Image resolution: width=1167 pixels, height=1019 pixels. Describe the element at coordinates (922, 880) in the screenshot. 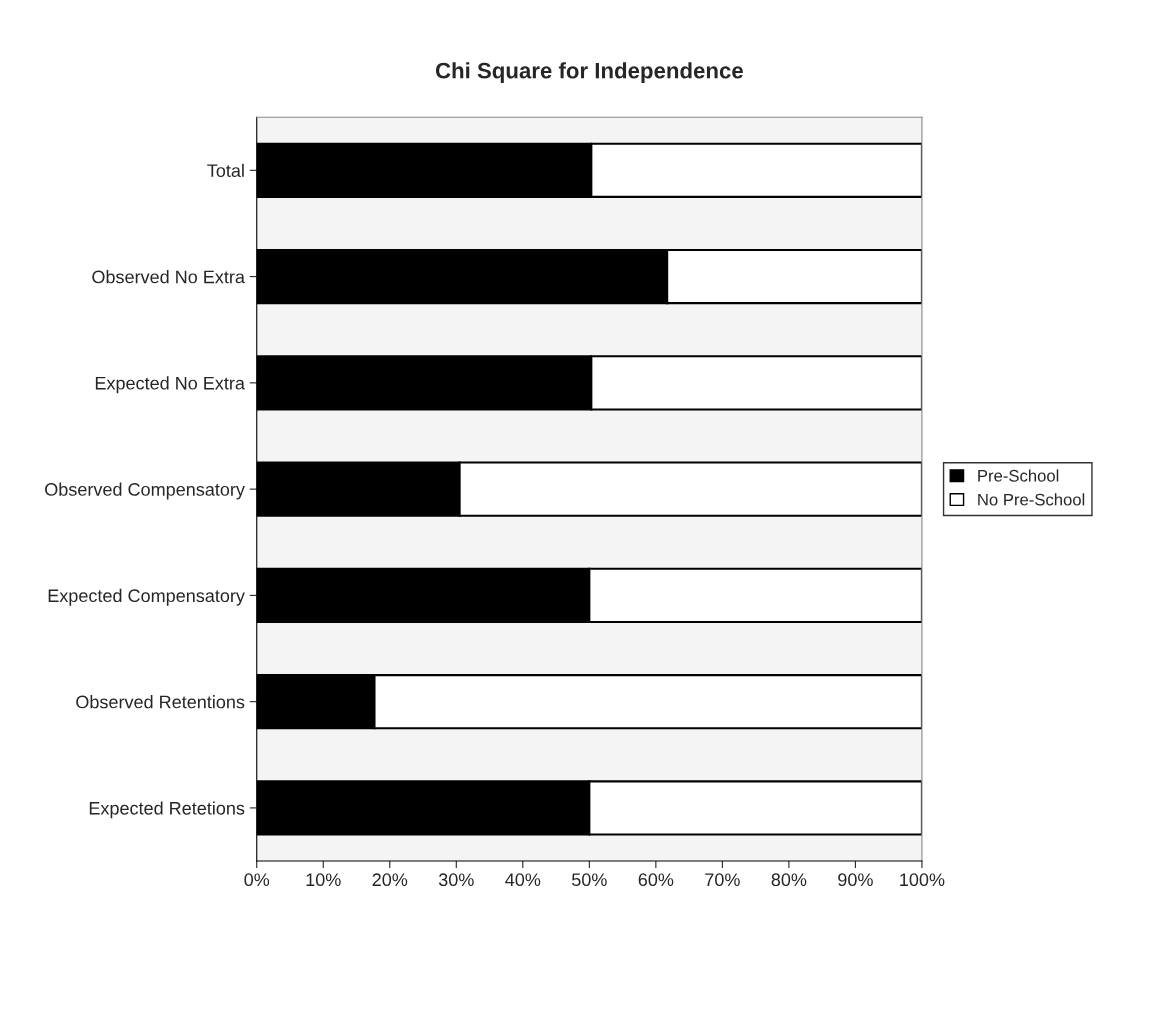

I see `x-tick-label: 100%` at that location.